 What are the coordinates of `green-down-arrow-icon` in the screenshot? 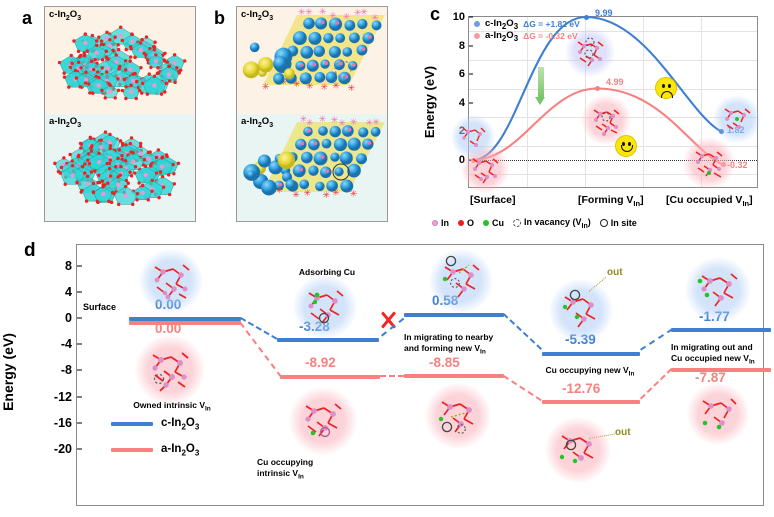 It's located at (540, 86).